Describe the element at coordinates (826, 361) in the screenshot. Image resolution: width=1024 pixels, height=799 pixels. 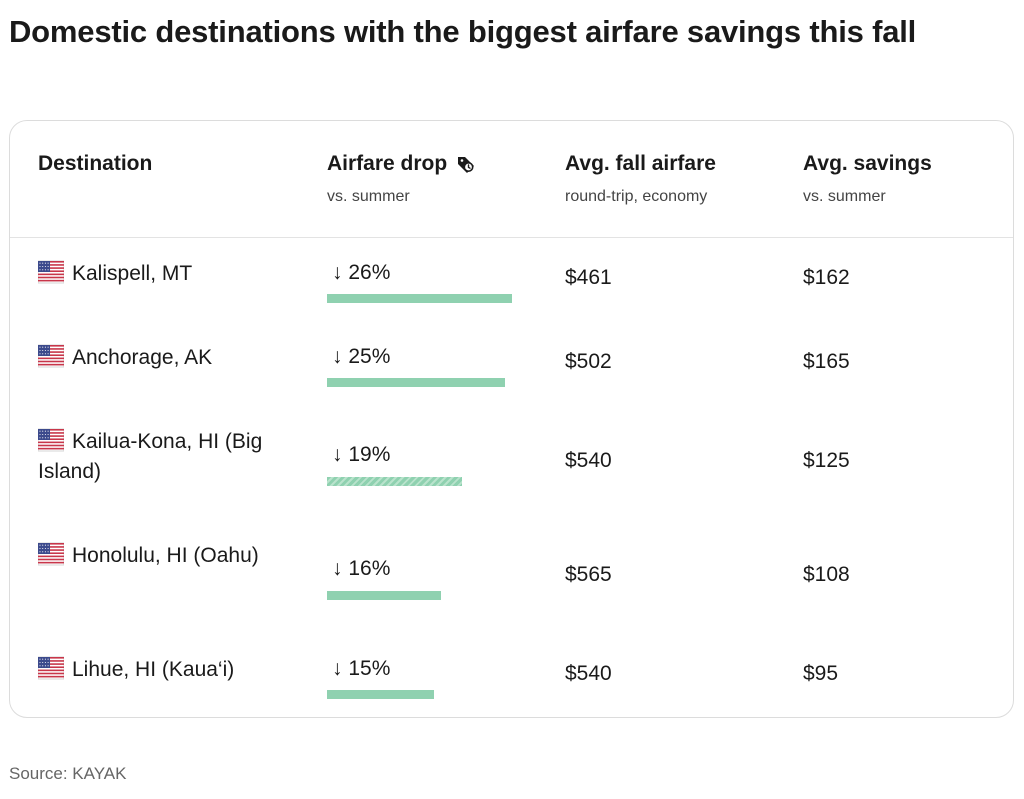
I see `avg-savings-cell: $165` at that location.